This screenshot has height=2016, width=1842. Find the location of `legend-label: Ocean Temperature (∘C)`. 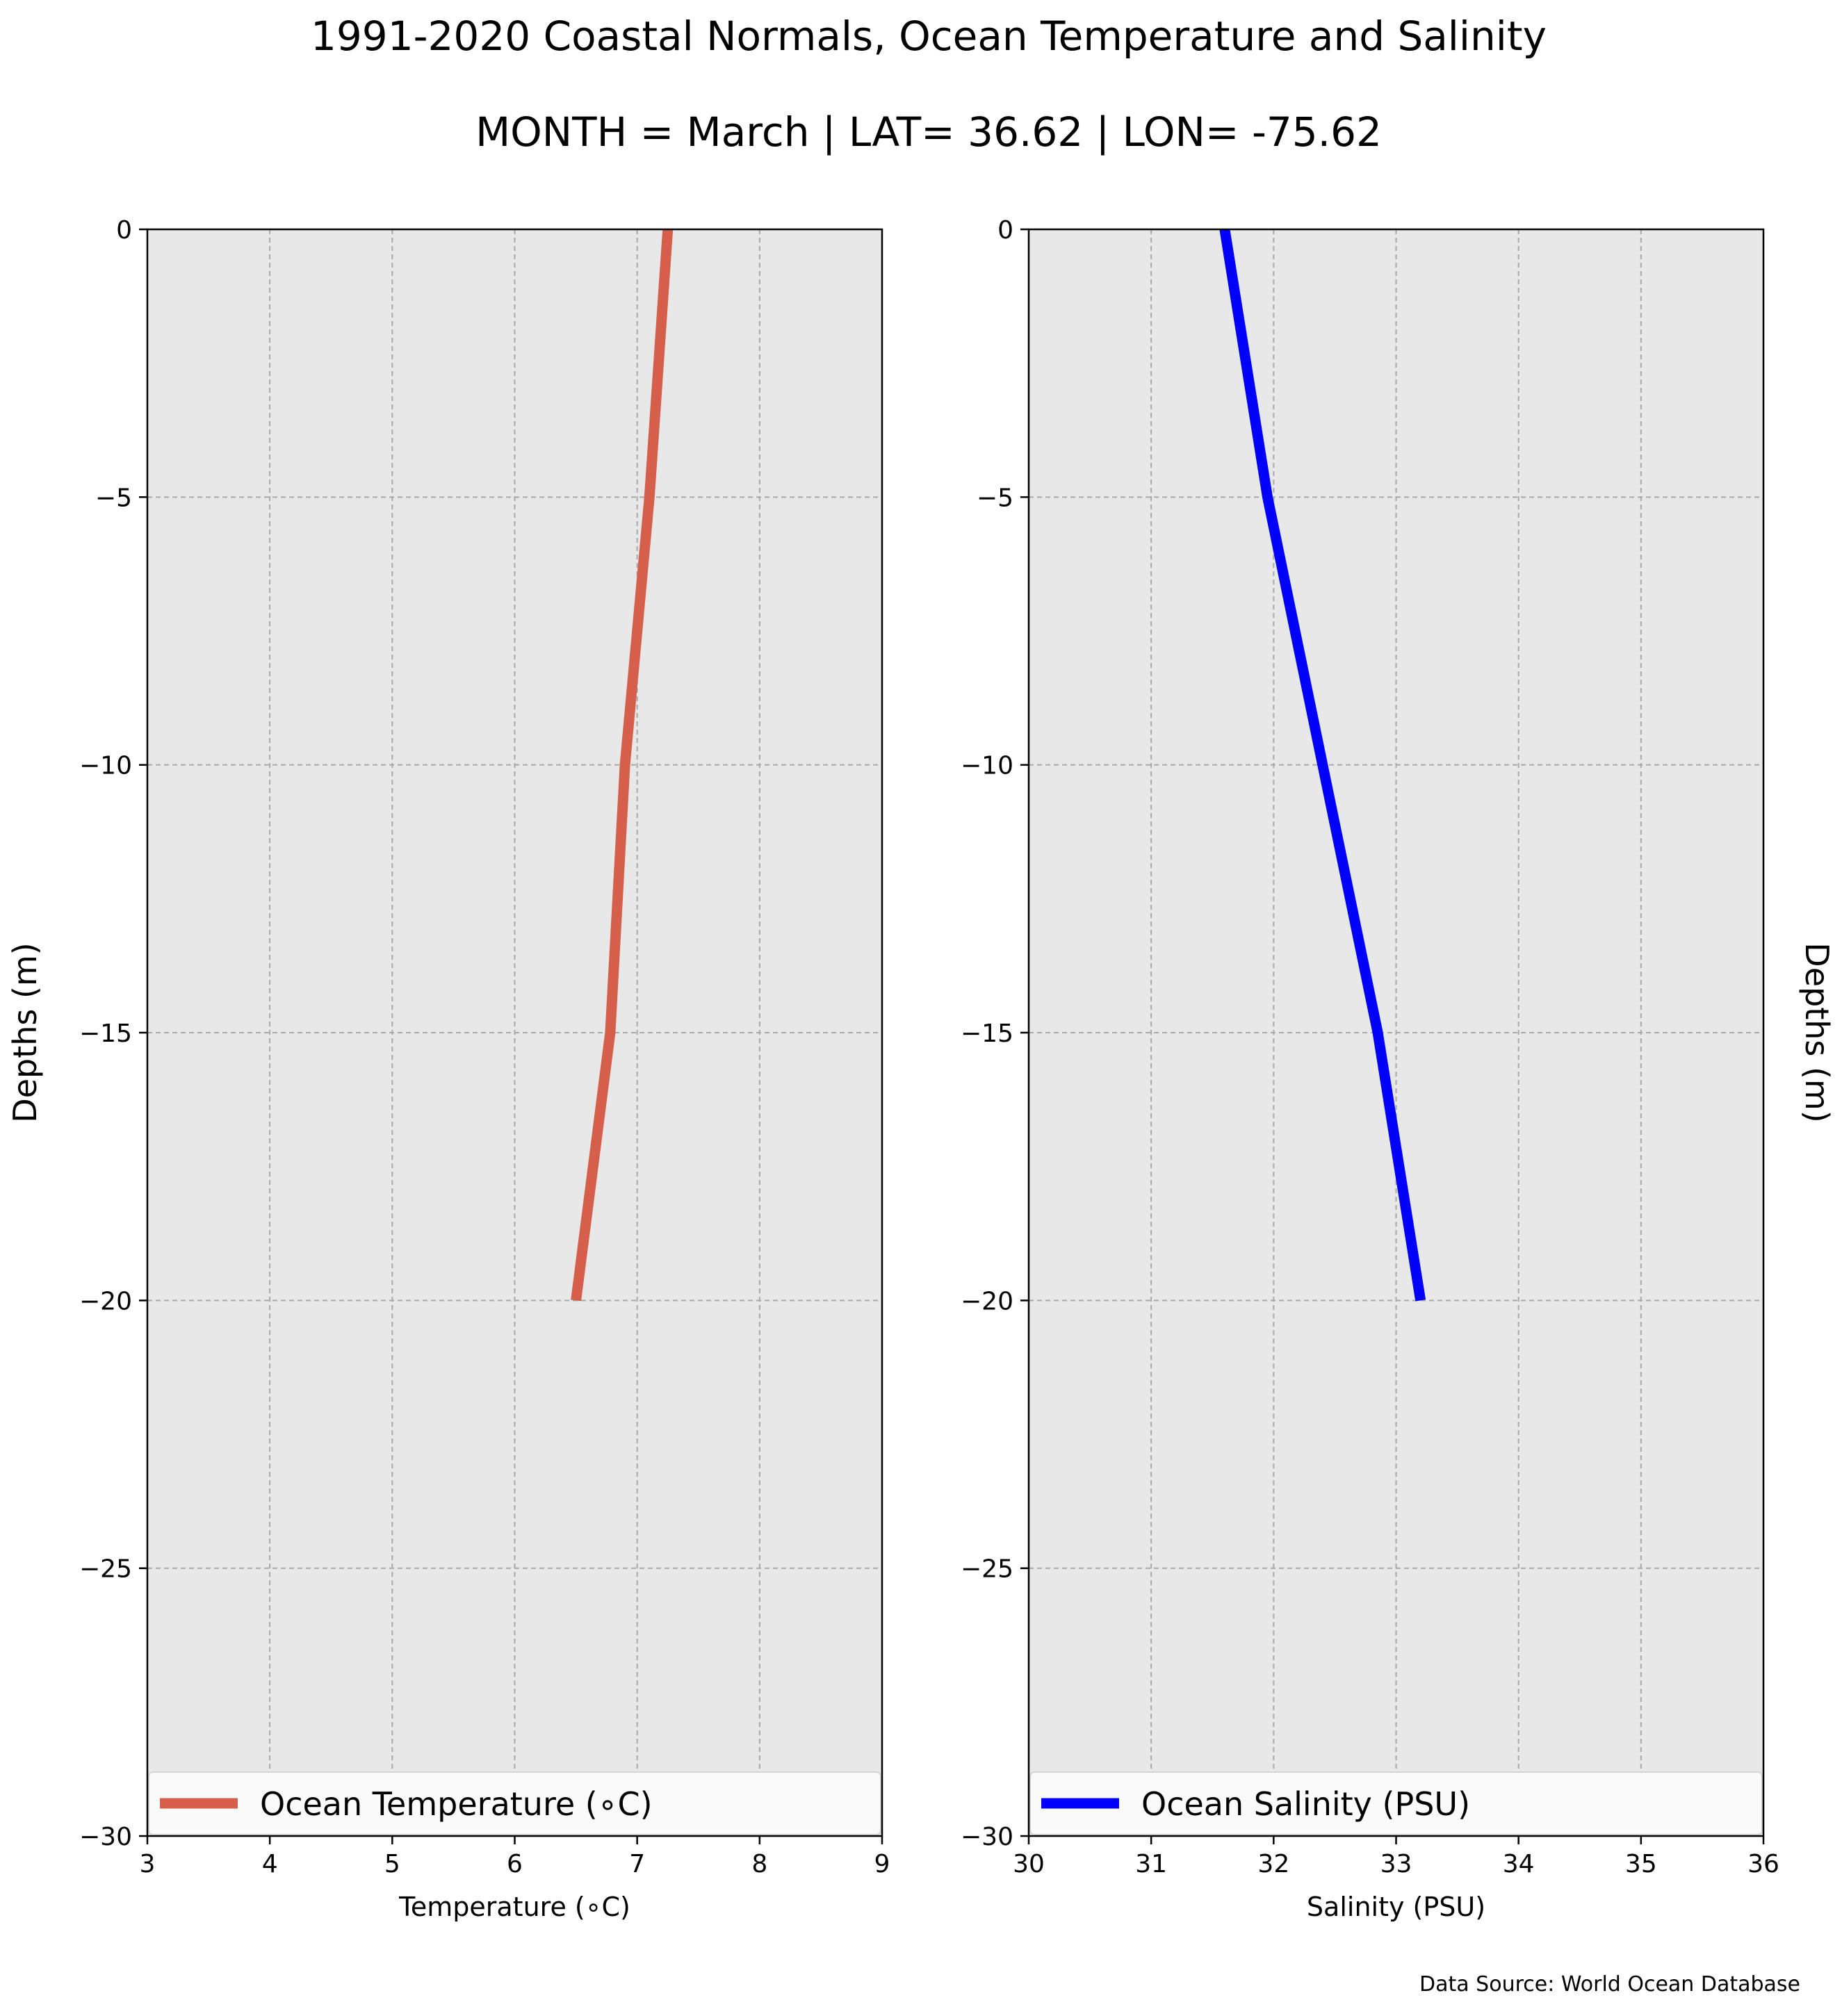

legend-label: Ocean Temperature (∘C) is located at coordinates (456, 1804).